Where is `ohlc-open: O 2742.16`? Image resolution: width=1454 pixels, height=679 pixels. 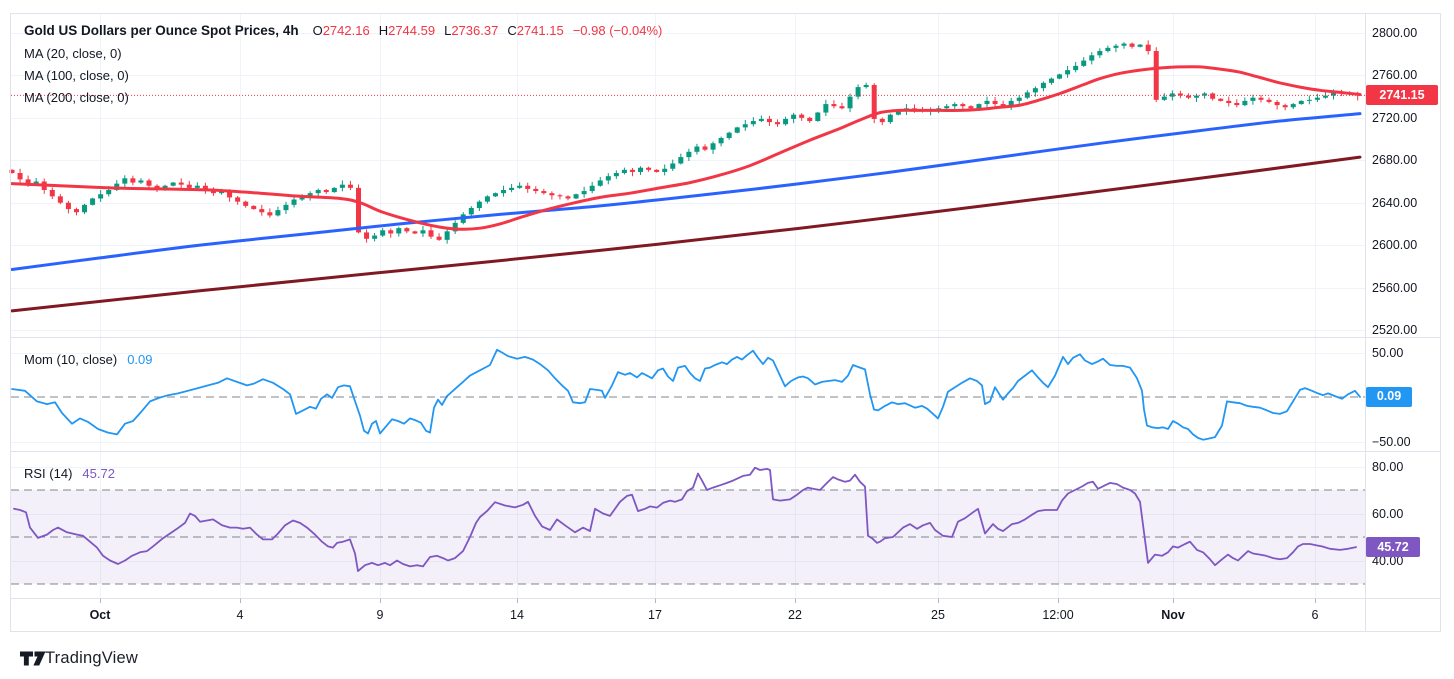 ohlc-open: O 2742.16 is located at coordinates (341, 30).